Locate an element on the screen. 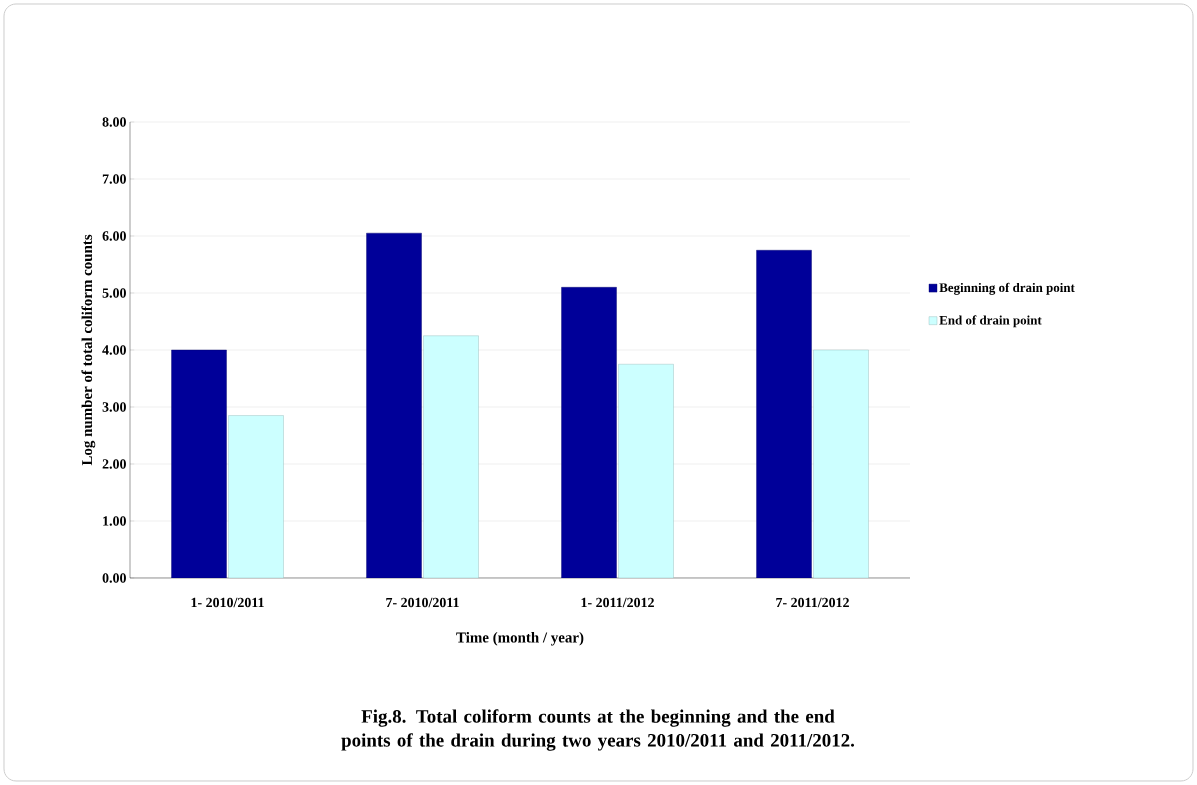  x-axis-title: Time (month / year) is located at coordinates (520, 639).